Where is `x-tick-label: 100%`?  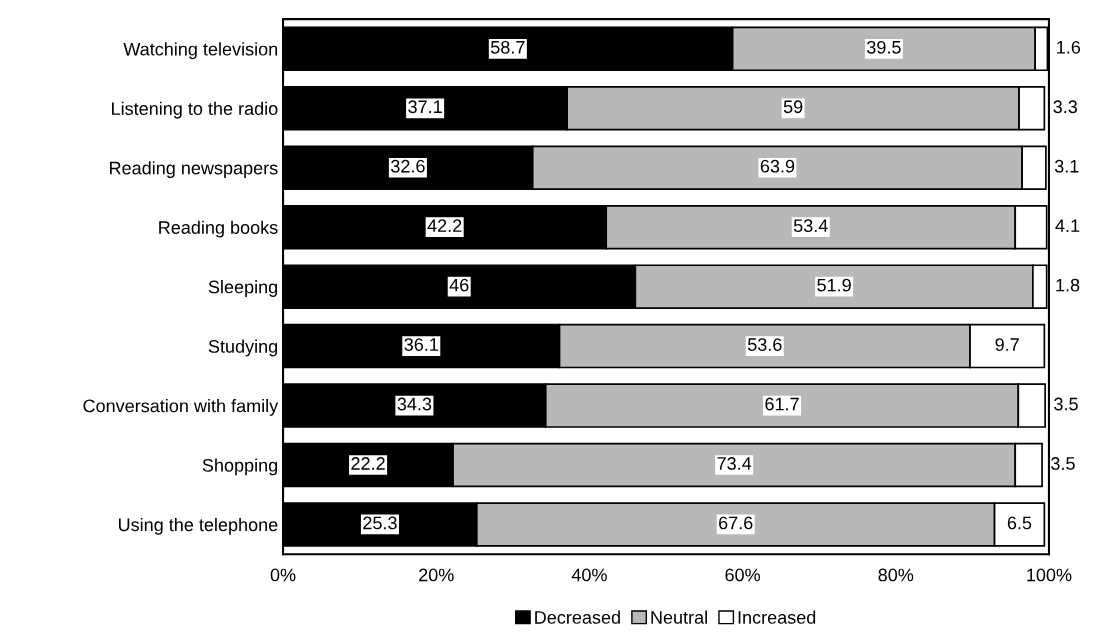
x-tick-label: 100% is located at coordinates (1049, 575).